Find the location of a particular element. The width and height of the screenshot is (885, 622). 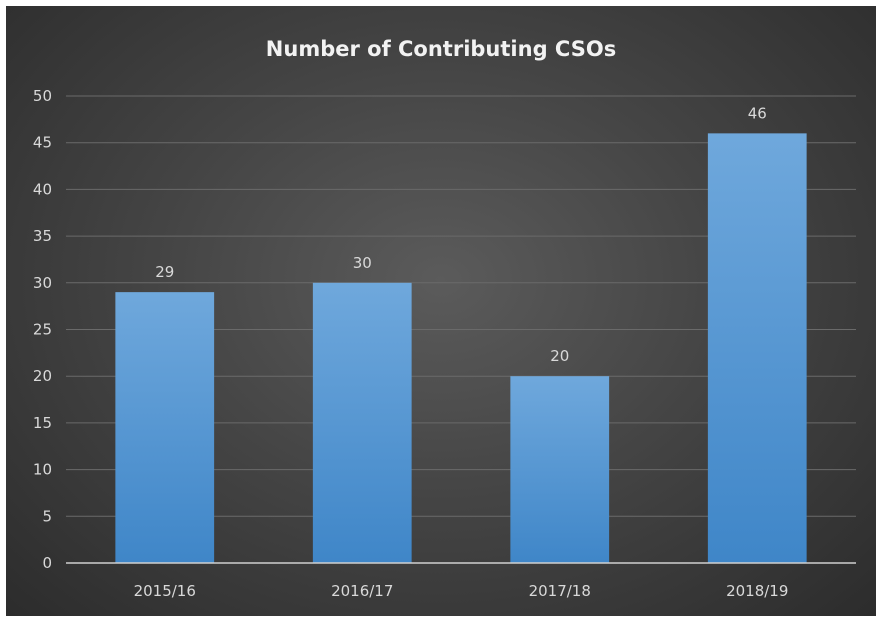

y-tick-label: 25 is located at coordinates (42, 330).